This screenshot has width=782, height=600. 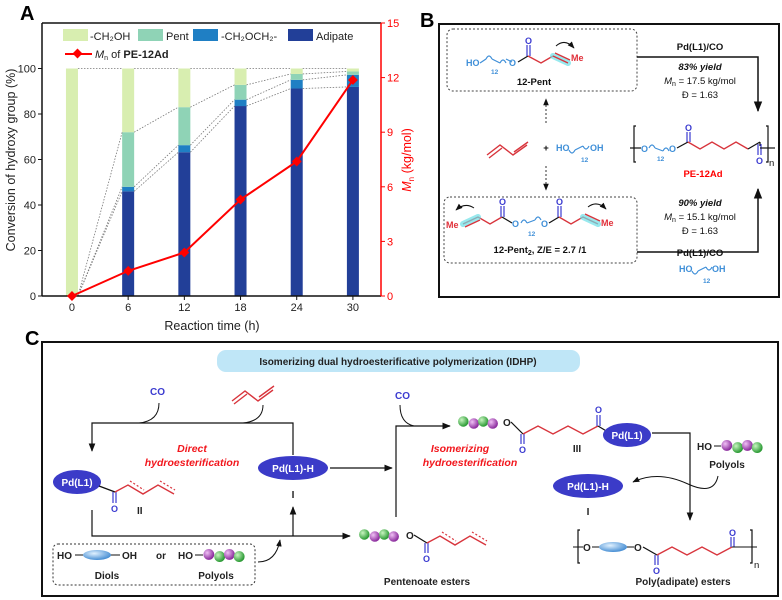 What do you see at coordinates (560, 430) in the screenshot?
I see `intermediate-chain` at bounding box center [560, 430].